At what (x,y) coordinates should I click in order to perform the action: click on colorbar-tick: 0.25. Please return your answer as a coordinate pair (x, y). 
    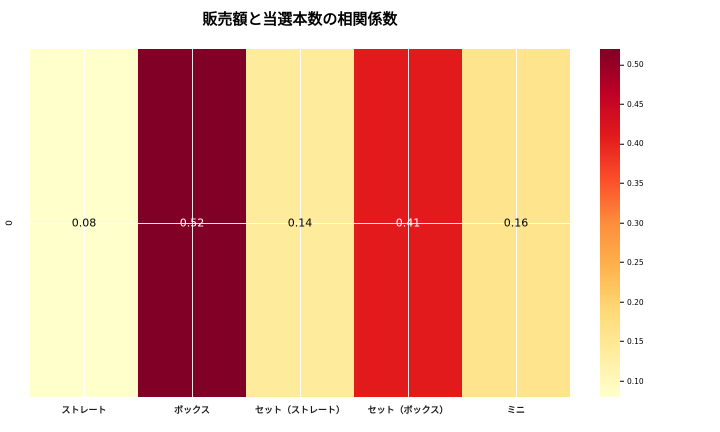
    Looking at the image, I should click on (632, 263).